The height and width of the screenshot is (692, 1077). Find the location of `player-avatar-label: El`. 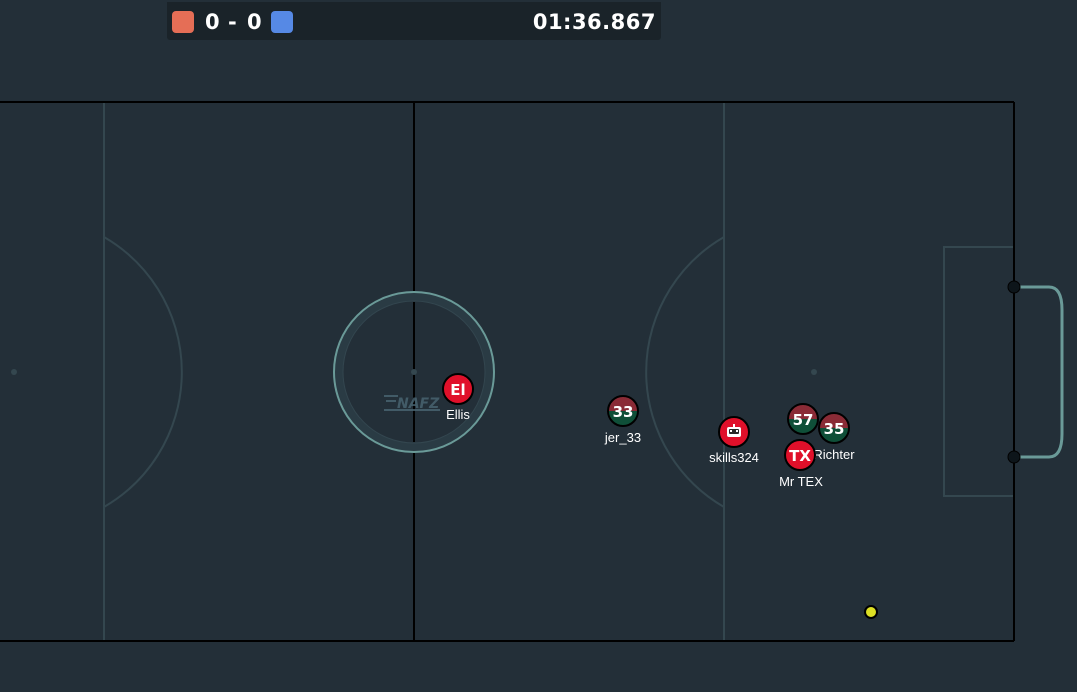

player-avatar-label: El is located at coordinates (457, 390).